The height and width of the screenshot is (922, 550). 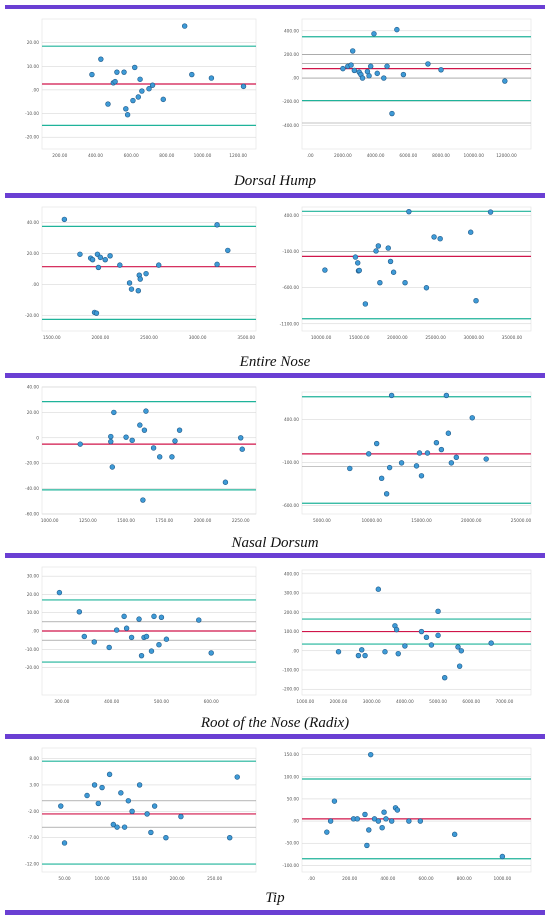 What do you see at coordinates (291, 632) in the screenshot?
I see `y-tick-label: 100.00` at bounding box center [291, 632].